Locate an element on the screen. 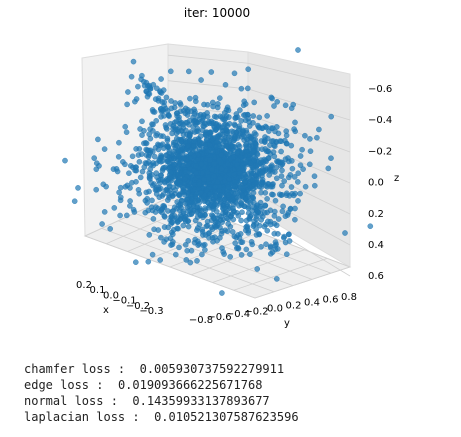 This screenshot has height=437, width=461. x-axis-label: x is located at coordinates (106, 310).